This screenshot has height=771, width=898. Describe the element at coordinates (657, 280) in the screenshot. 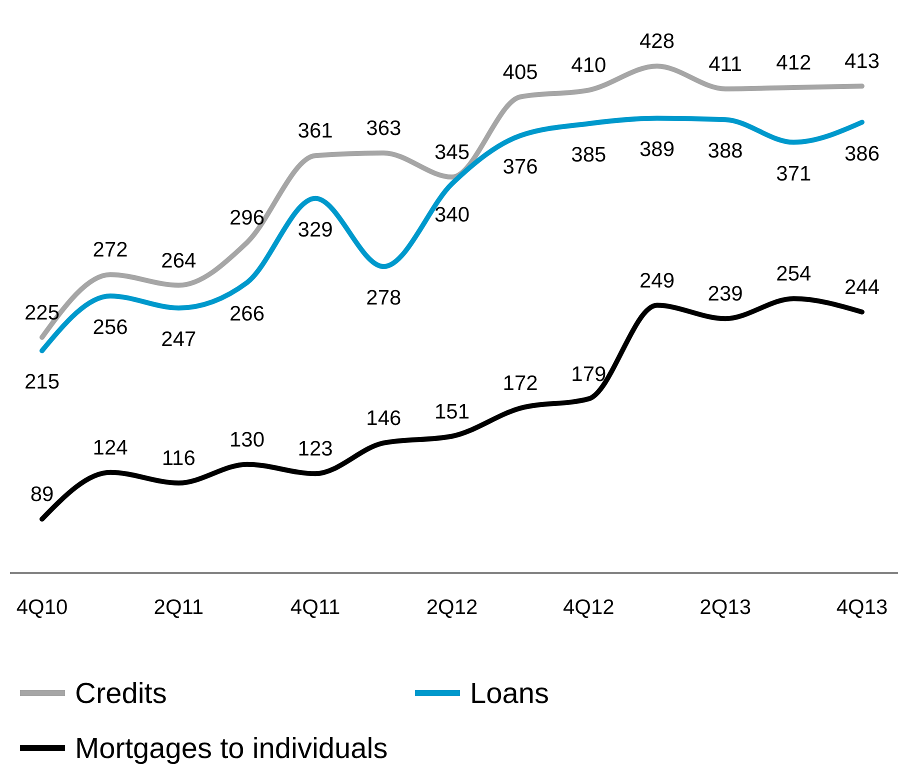

I see `data-label: 249` at that location.